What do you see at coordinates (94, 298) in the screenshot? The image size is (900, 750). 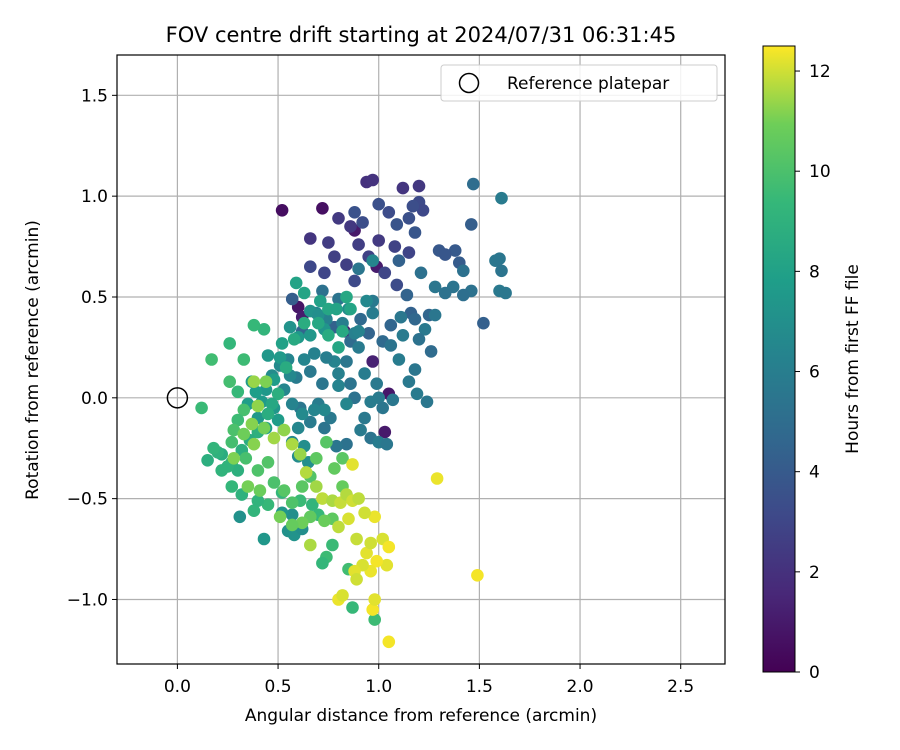 I see `y-tick-label: 0.5` at bounding box center [94, 298].